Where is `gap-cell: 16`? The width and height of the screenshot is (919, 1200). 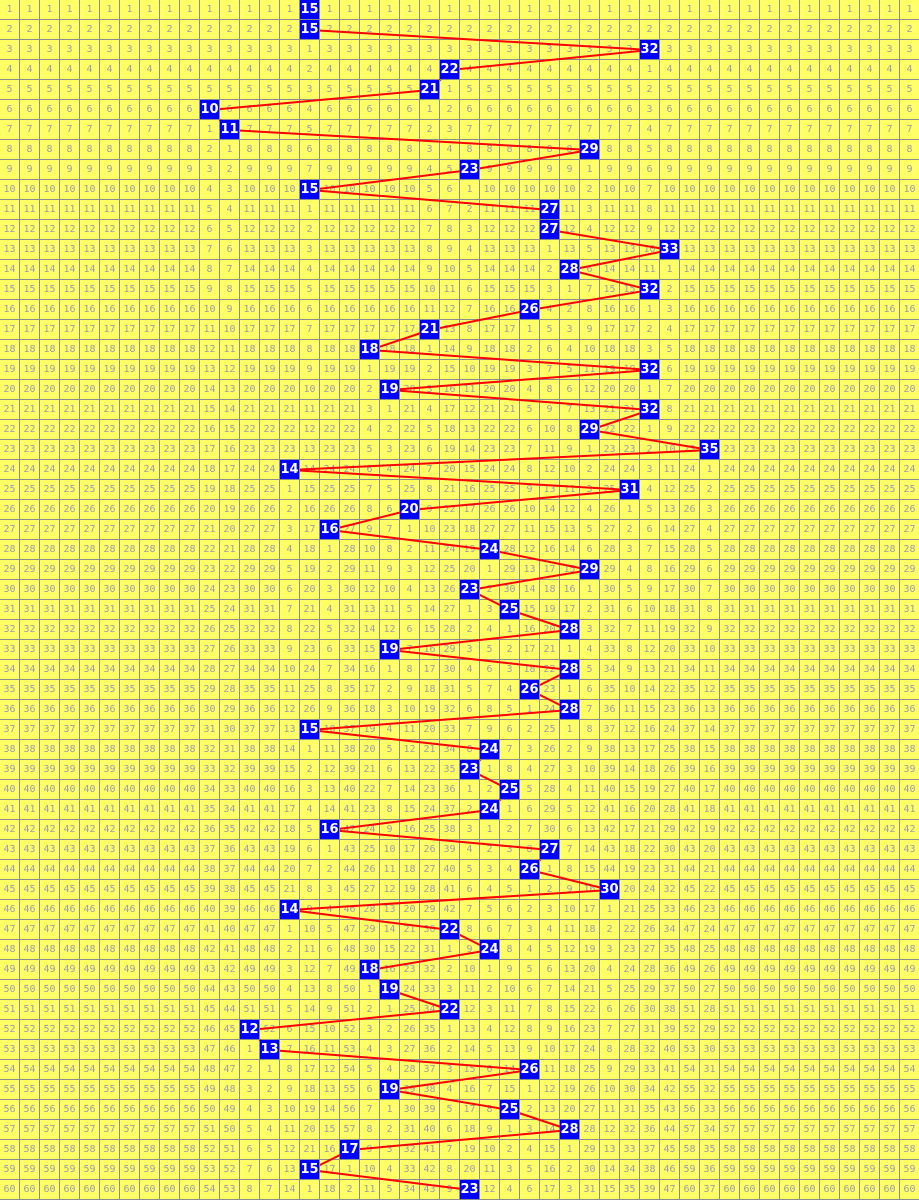 gap-cell: 16 is located at coordinates (390, 970).